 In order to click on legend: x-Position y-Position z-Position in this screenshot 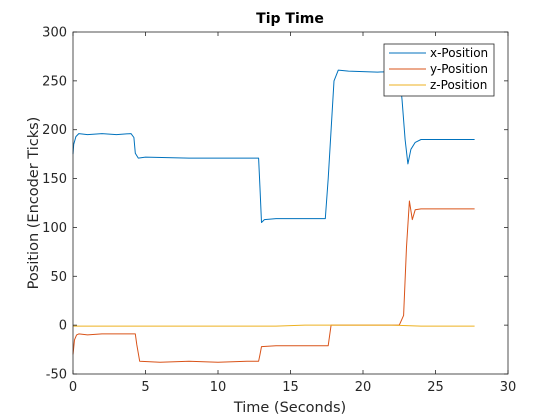, I will do `click(439, 70)`.